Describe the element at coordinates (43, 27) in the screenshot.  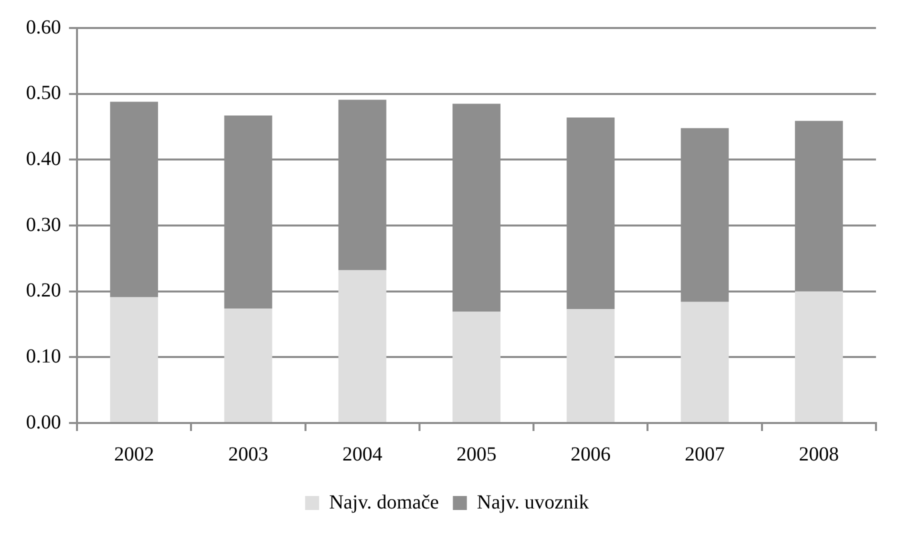
I see `y-tick-label: 0.60` at that location.